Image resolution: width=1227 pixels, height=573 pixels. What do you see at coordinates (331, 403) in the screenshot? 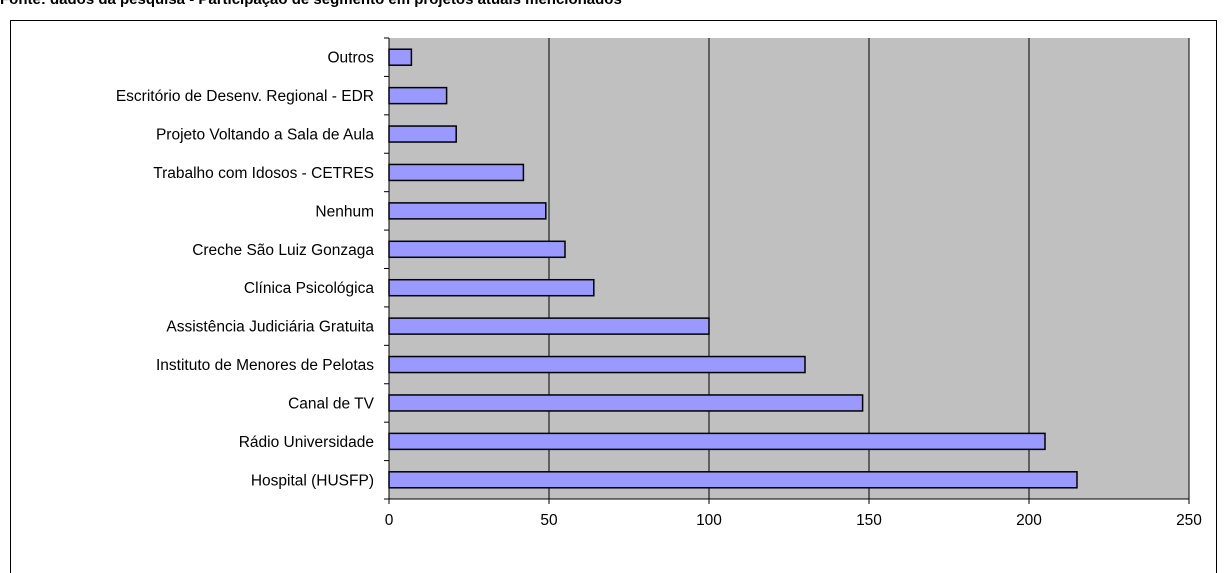
I see `category-label: Canal de TV` at bounding box center [331, 403].